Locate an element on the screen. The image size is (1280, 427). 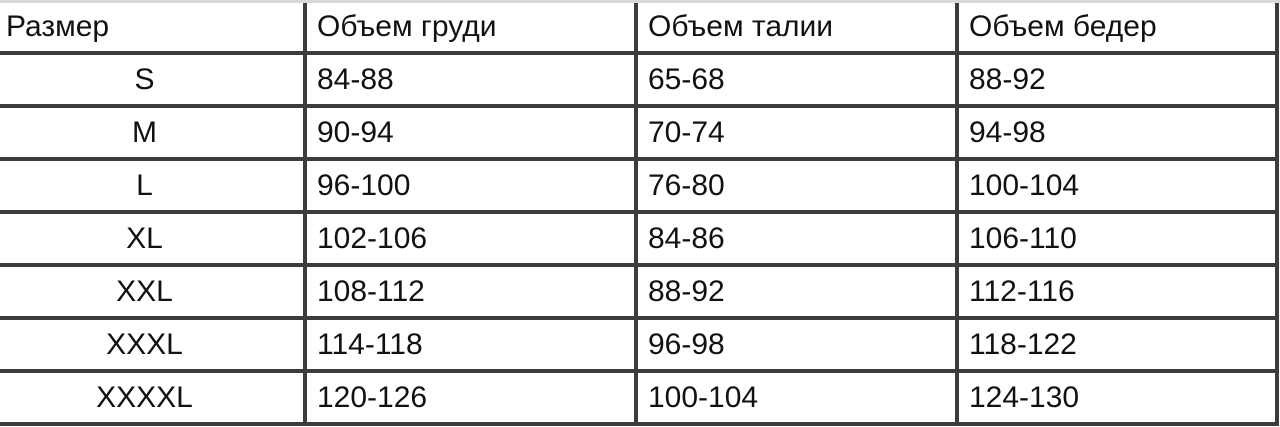
waist-cell: 88-92 is located at coordinates (796, 291).